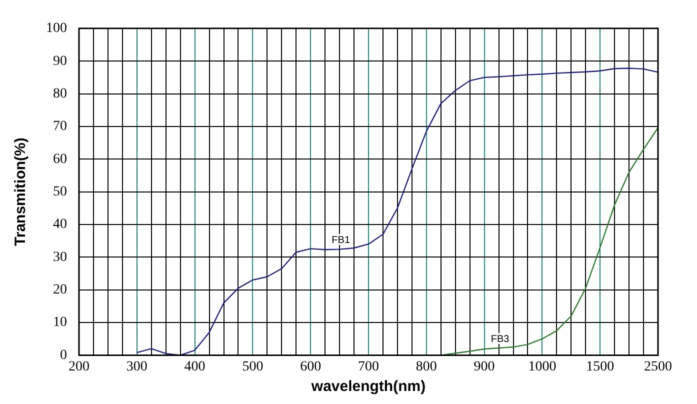  What do you see at coordinates (311, 366) in the screenshot?
I see `x-tick-label: 600` at bounding box center [311, 366].